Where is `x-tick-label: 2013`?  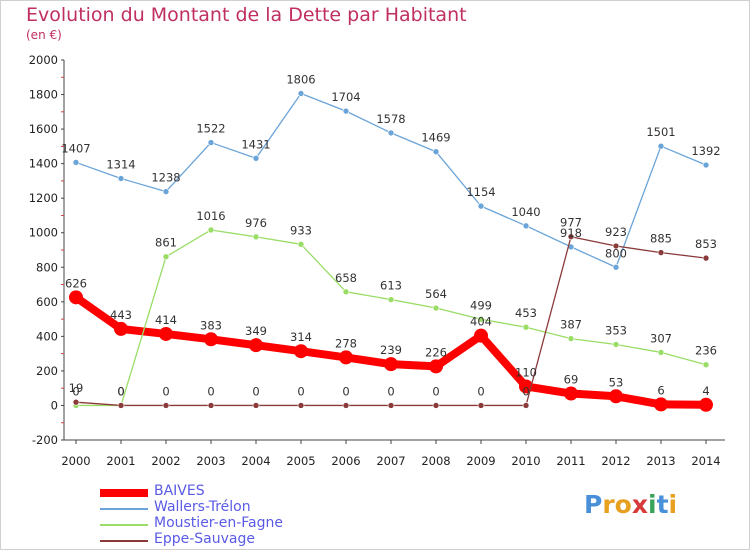
x-tick-label: 2013 is located at coordinates (660, 461).